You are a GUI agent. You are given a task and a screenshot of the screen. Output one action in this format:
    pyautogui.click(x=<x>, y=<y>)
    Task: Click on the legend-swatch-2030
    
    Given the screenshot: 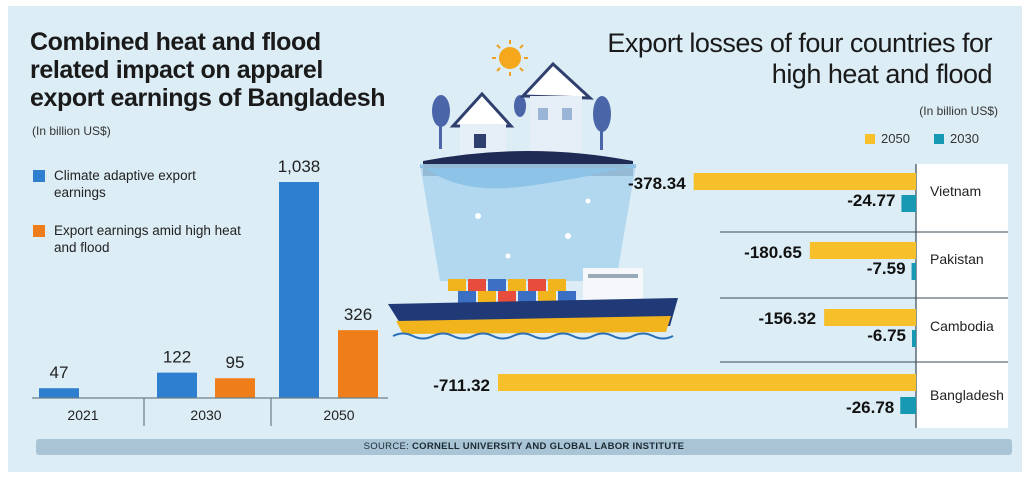 What is the action you would take?
    pyautogui.click(x=939, y=139)
    